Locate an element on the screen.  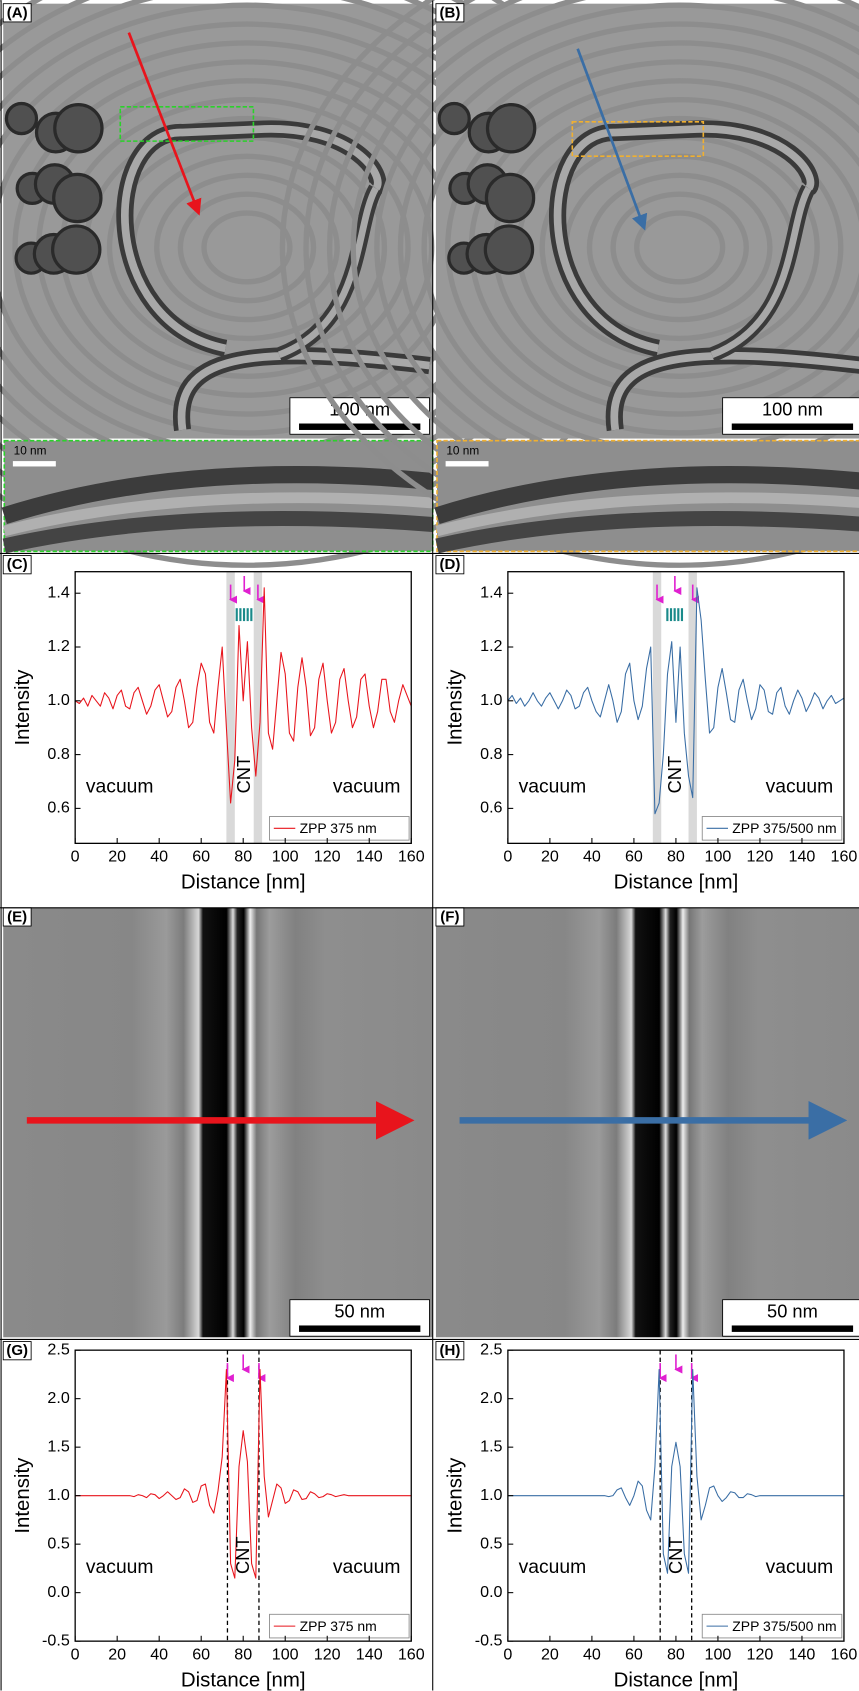
panel-label: (G) is located at coordinates (17, 1350).